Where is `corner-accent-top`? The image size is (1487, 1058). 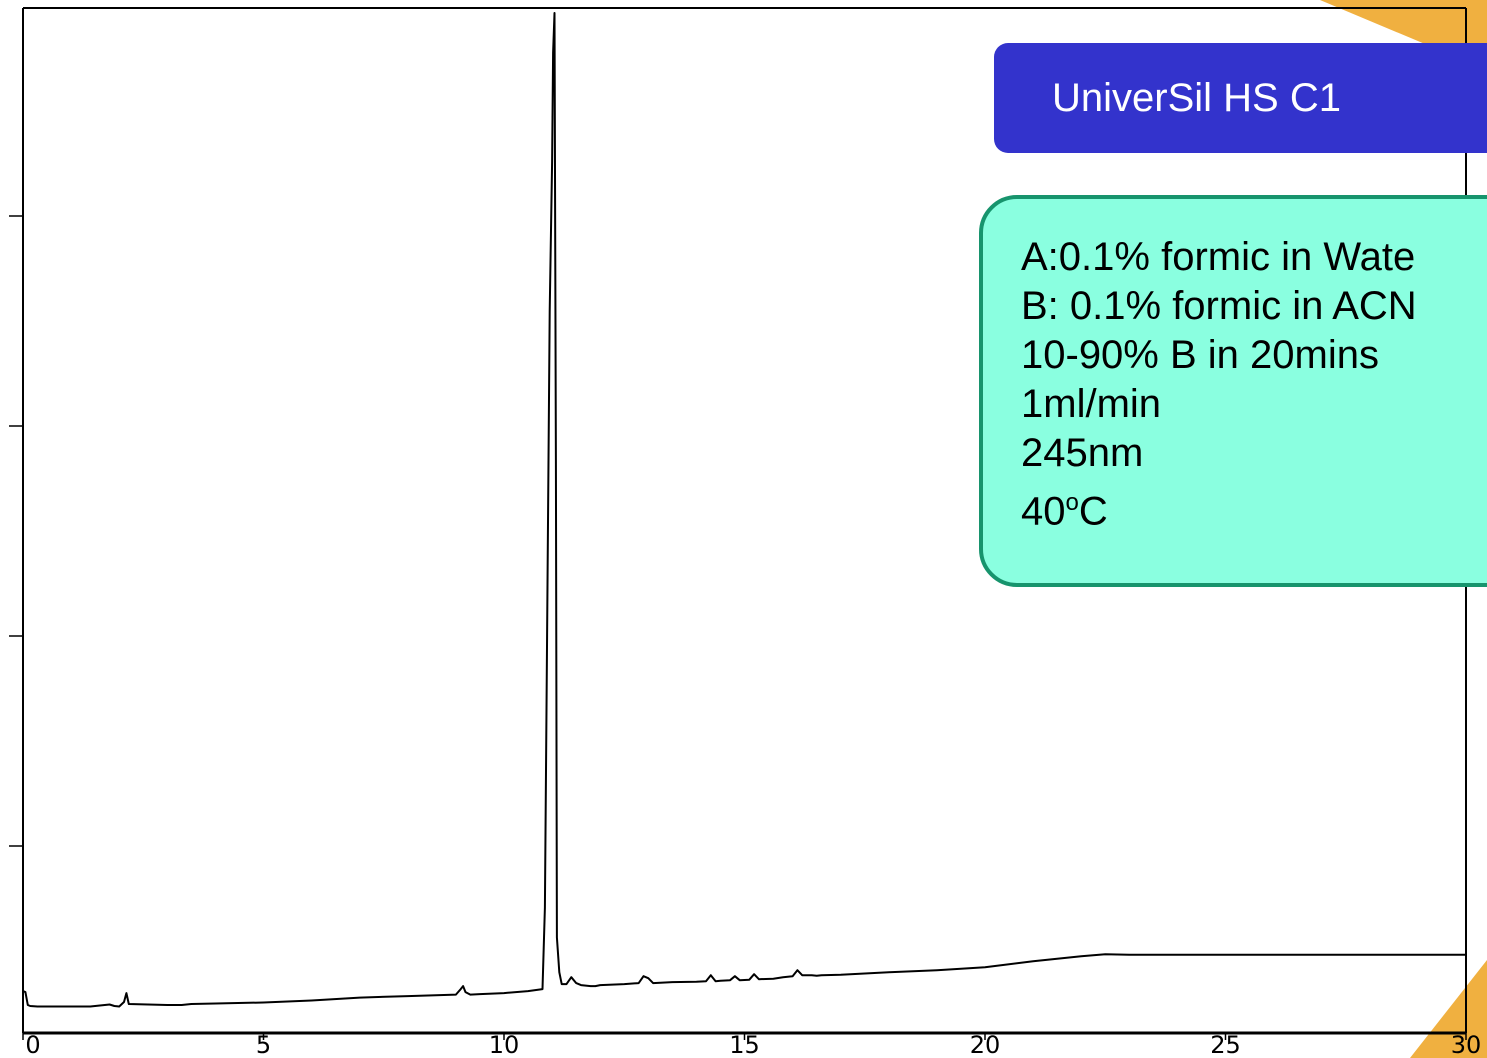
corner-accent-top is located at coordinates (1403, 35).